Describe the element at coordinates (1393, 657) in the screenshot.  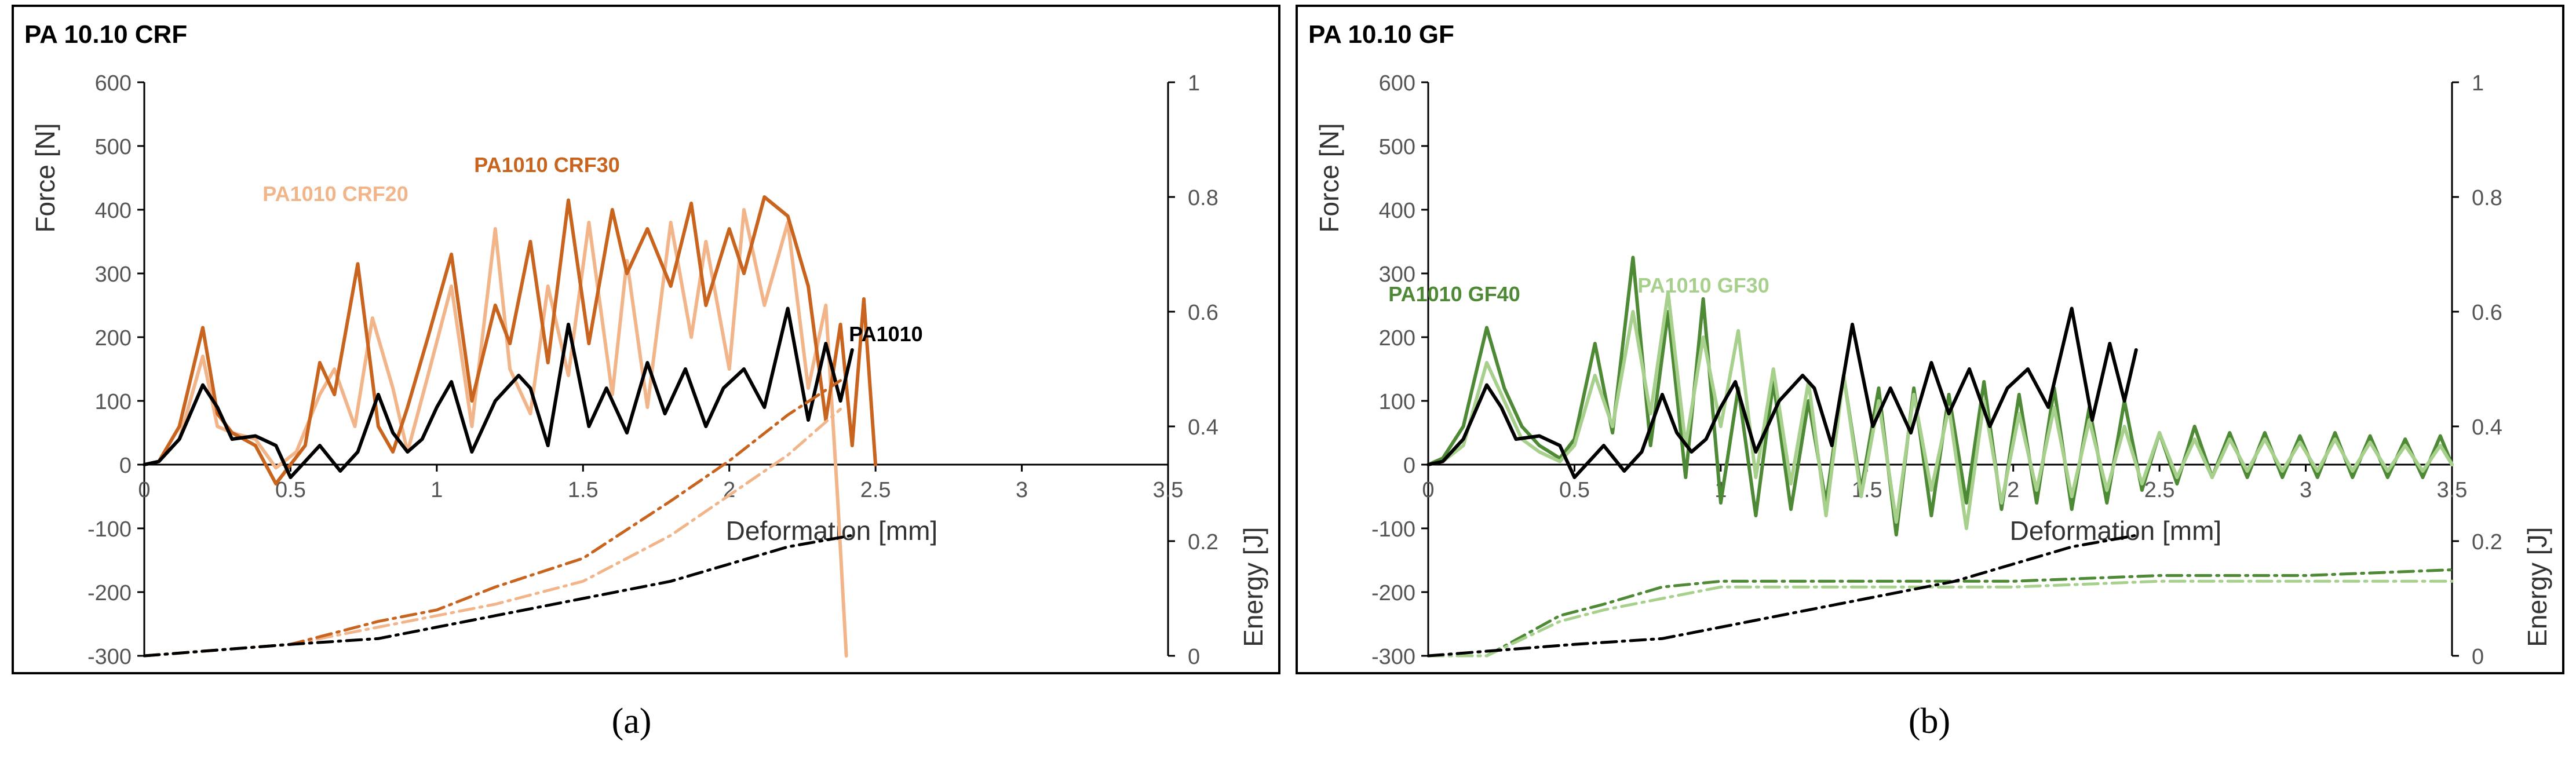
I see `chart-1-y-tick-label: -300` at that location.